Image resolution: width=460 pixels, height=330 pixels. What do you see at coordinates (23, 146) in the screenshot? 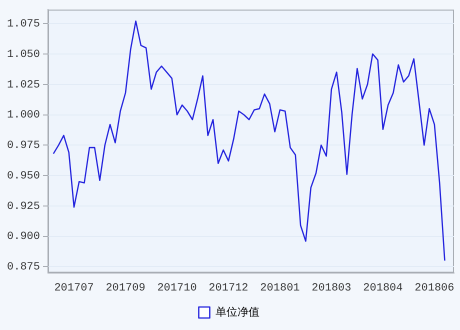
I see `y-tick-label: 0.975` at bounding box center [23, 146].